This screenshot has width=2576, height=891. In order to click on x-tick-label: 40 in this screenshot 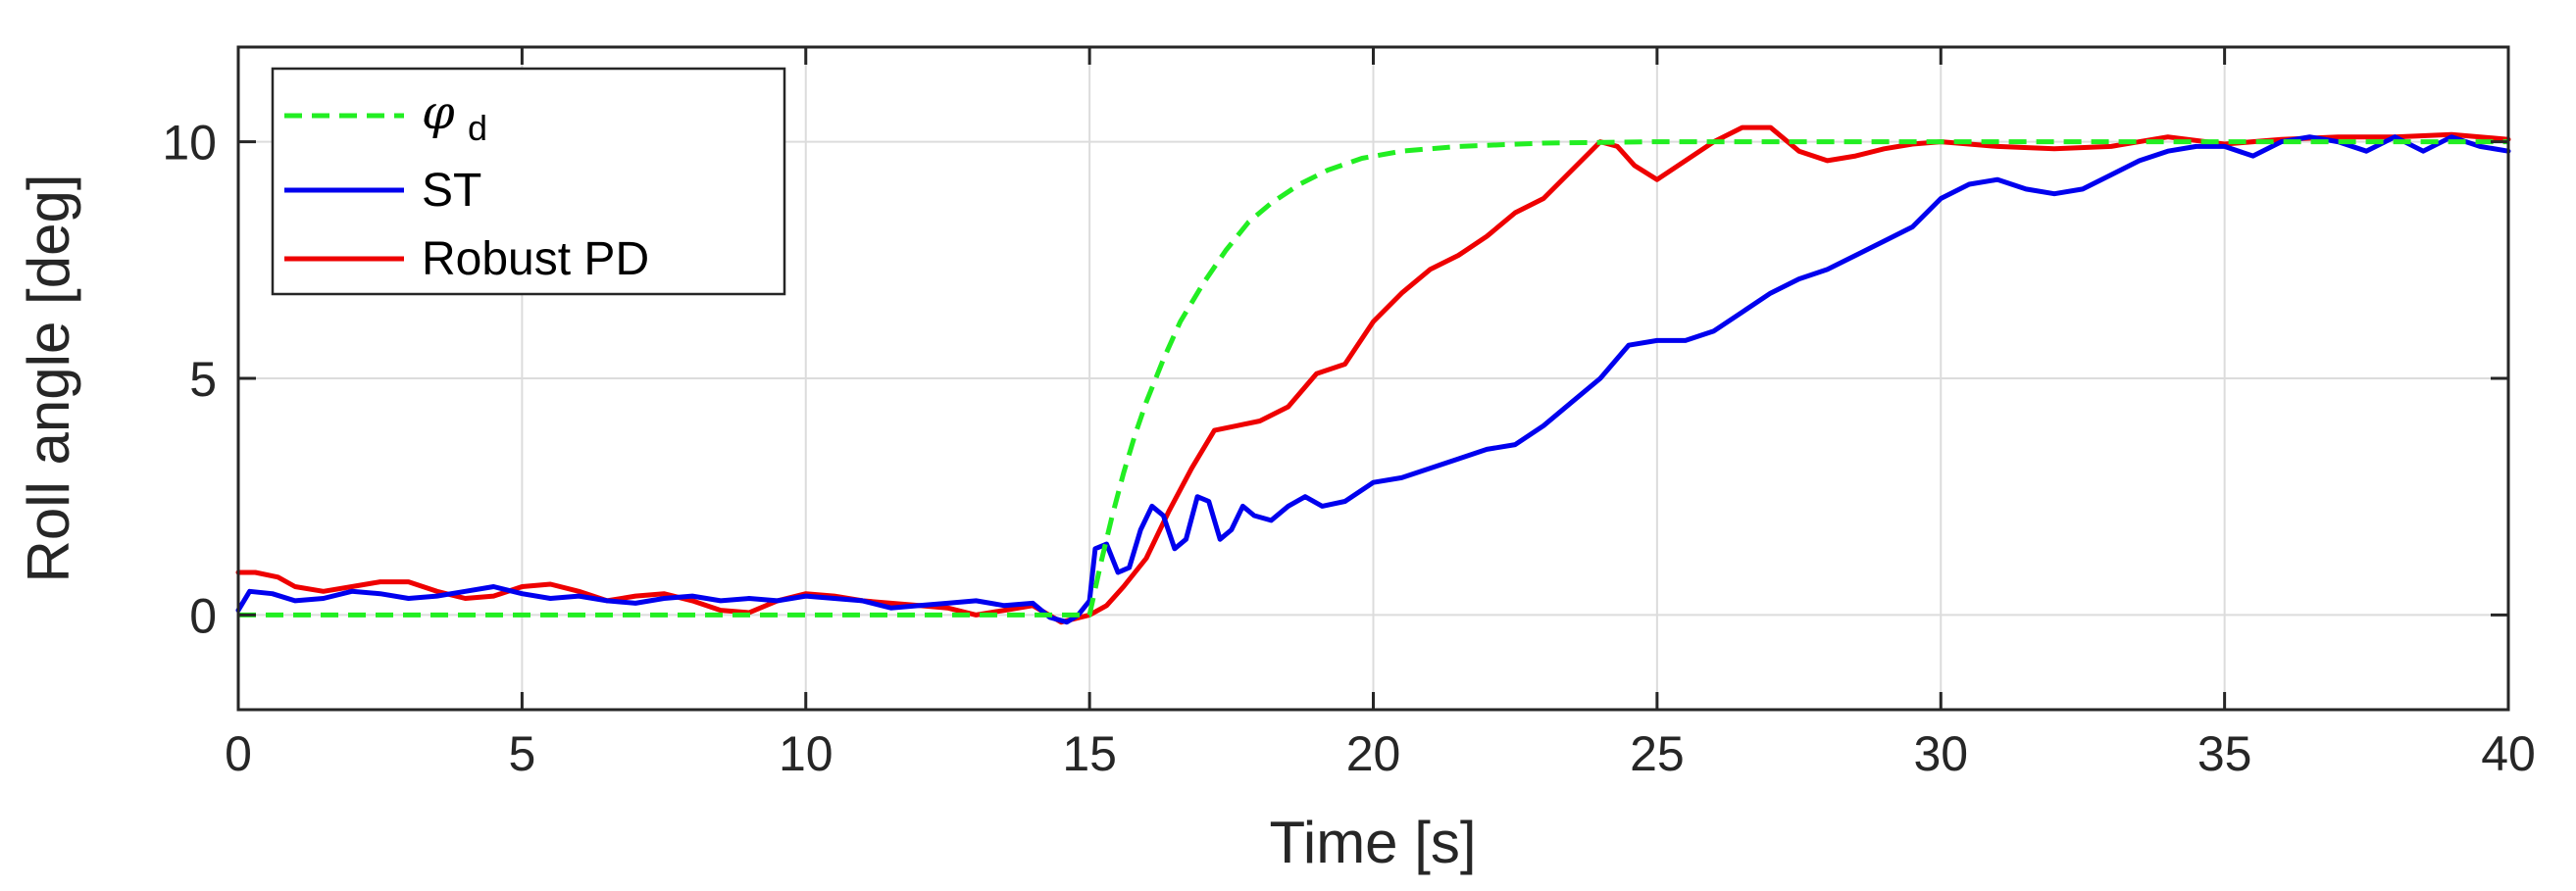, I will do `click(2508, 753)`.